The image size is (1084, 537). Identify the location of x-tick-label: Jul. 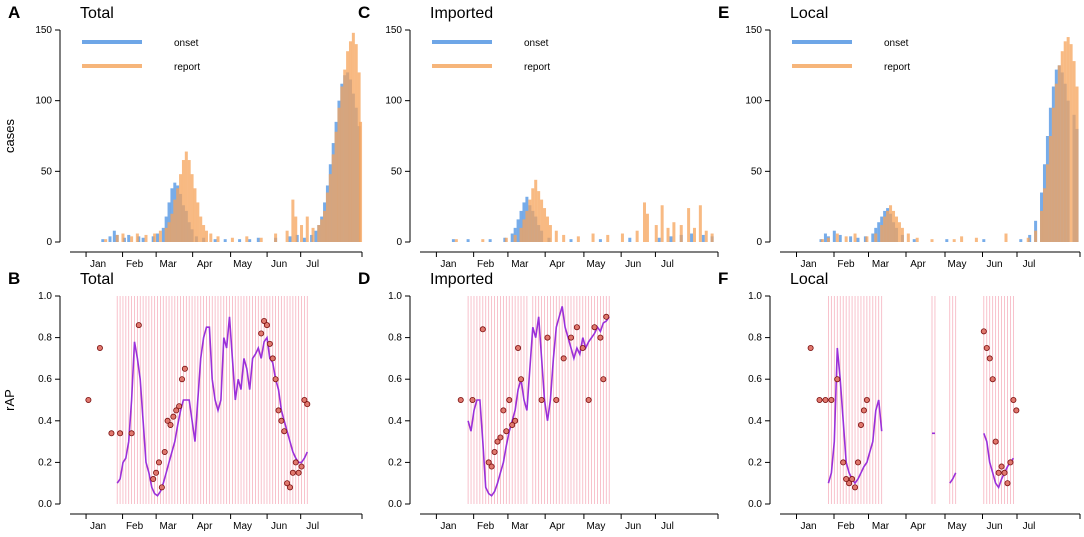
(312, 526).